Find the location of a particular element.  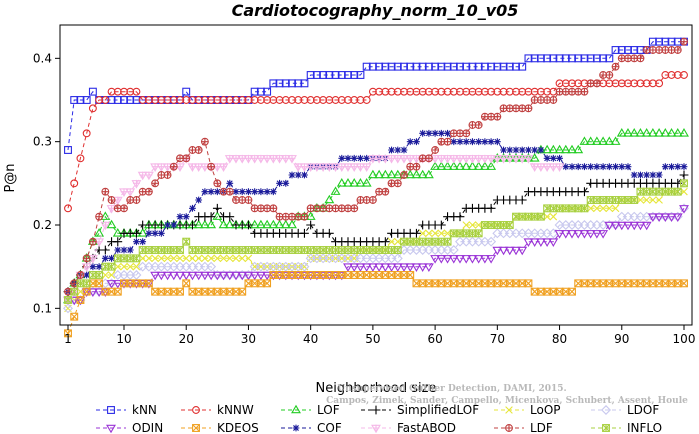

legend-label: LoOP is located at coordinates (545, 410).